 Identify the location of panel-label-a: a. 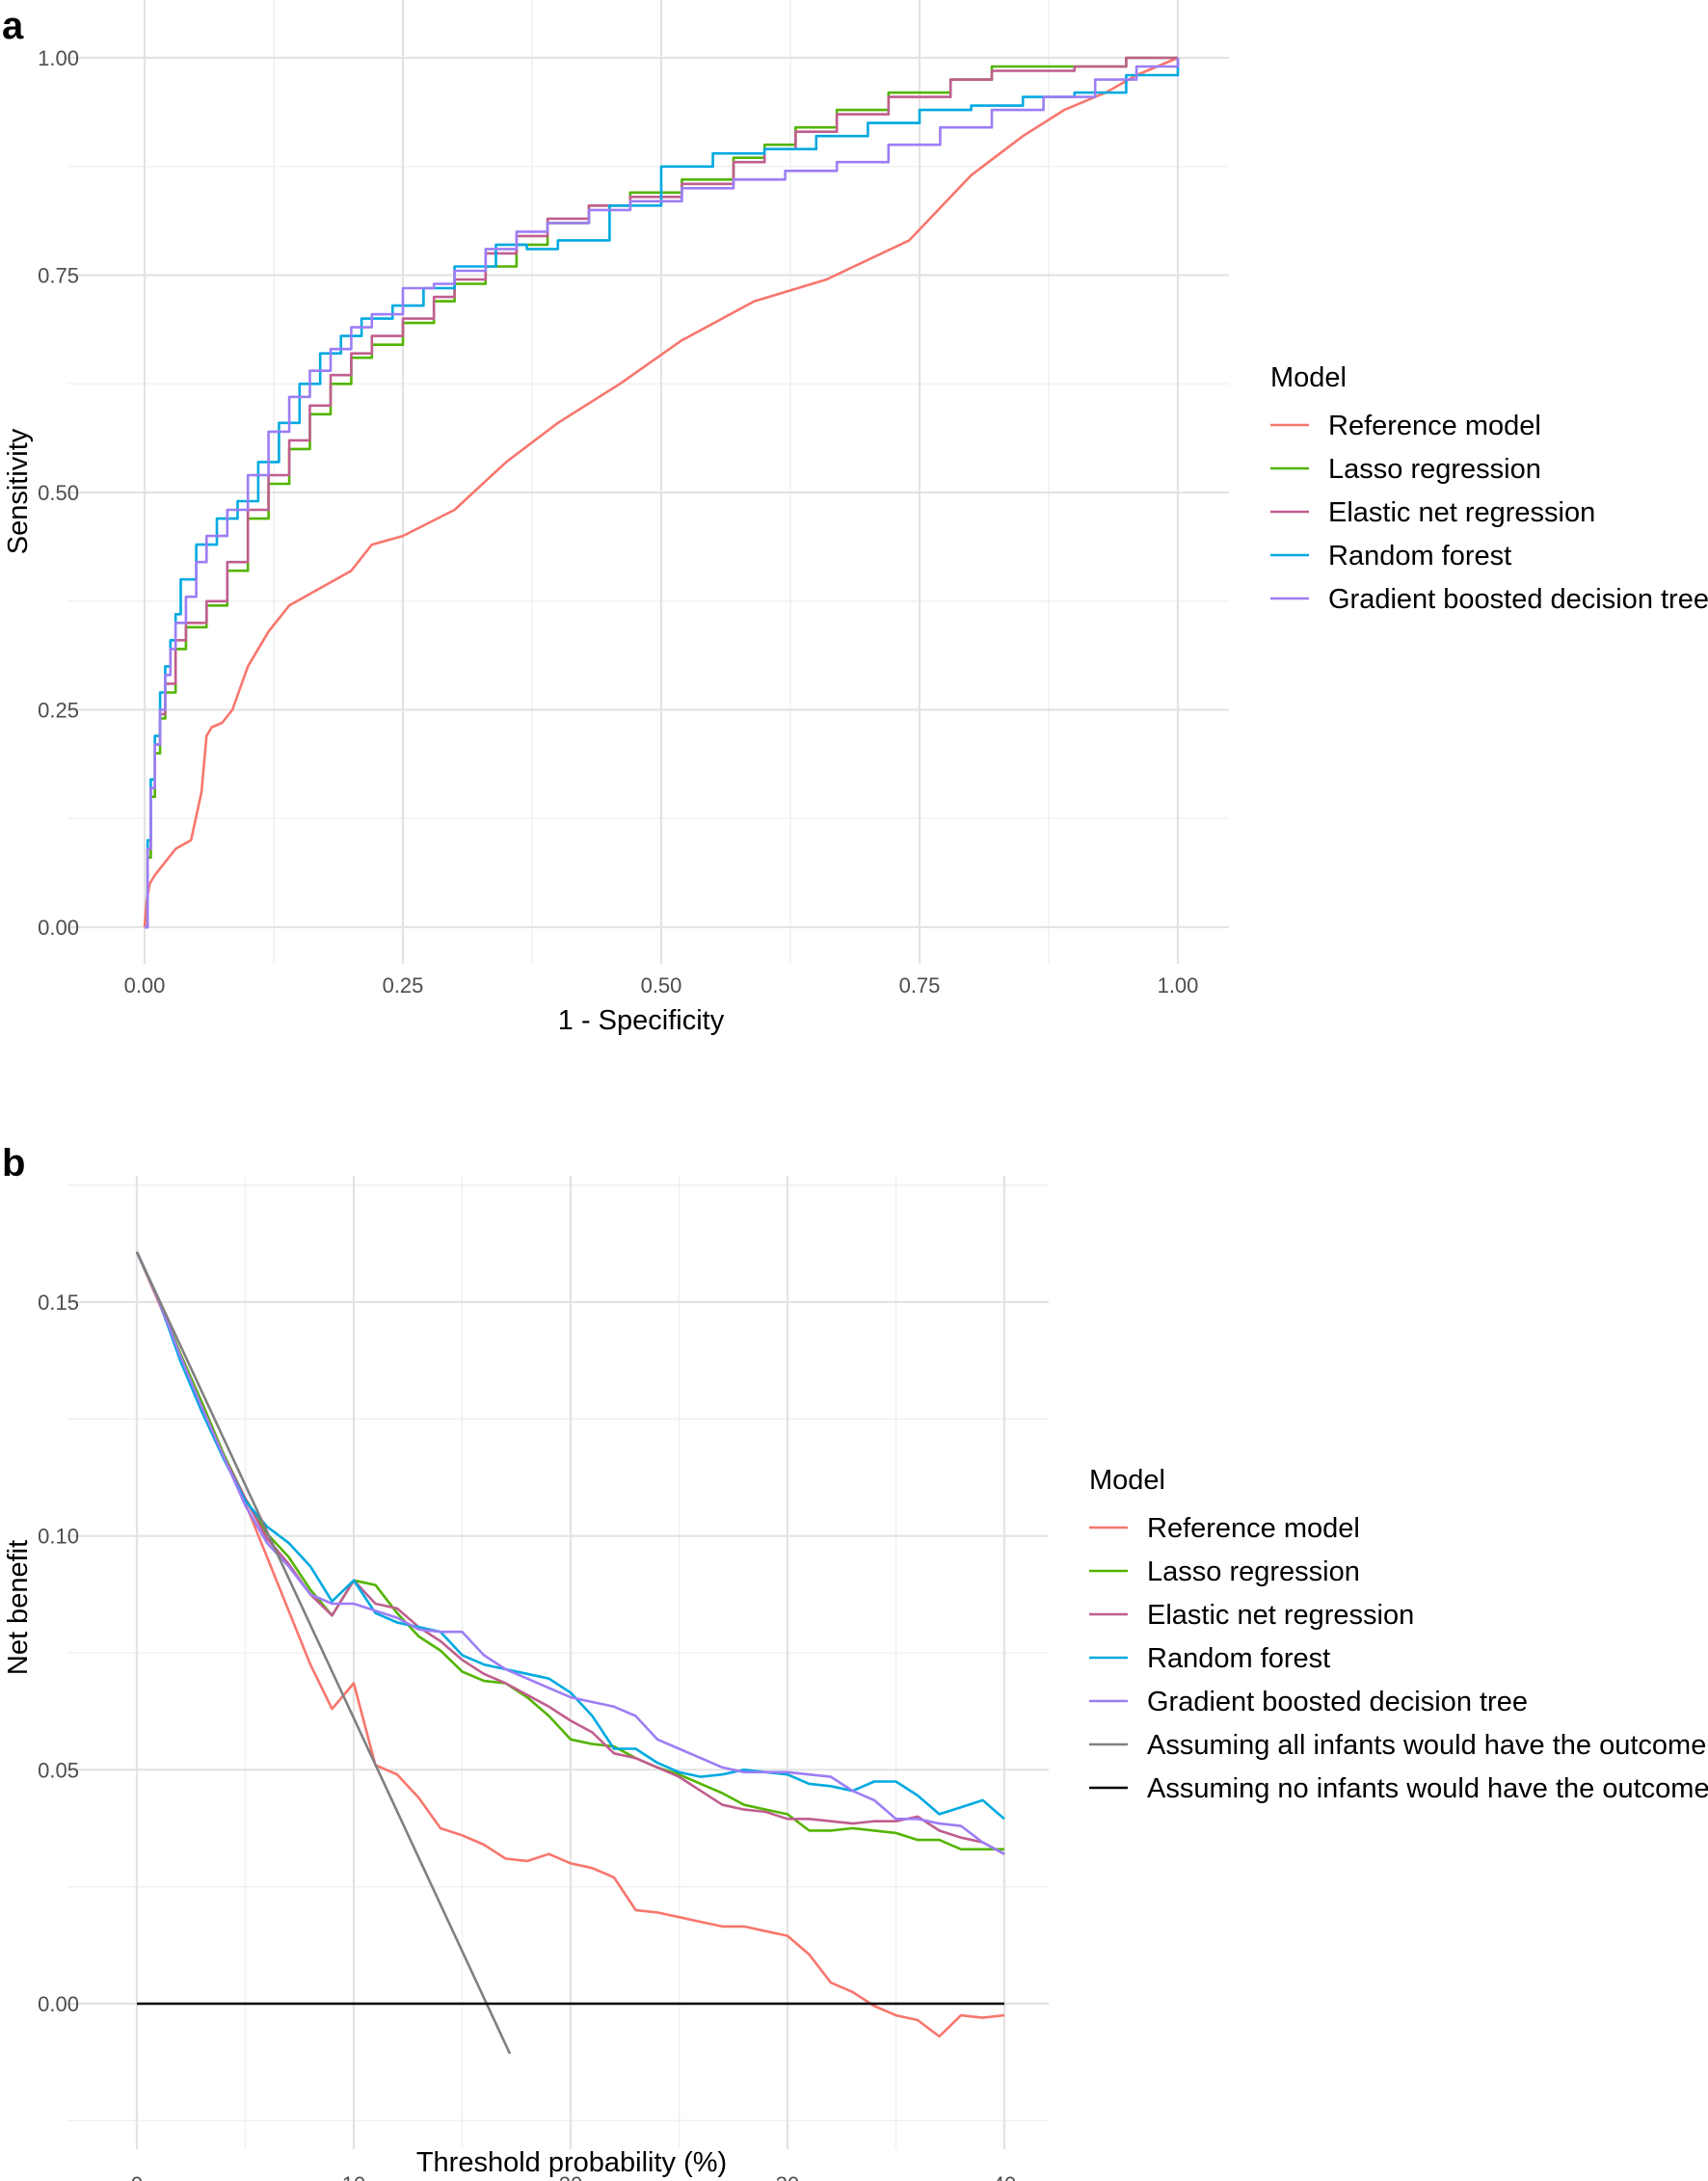
(13, 26).